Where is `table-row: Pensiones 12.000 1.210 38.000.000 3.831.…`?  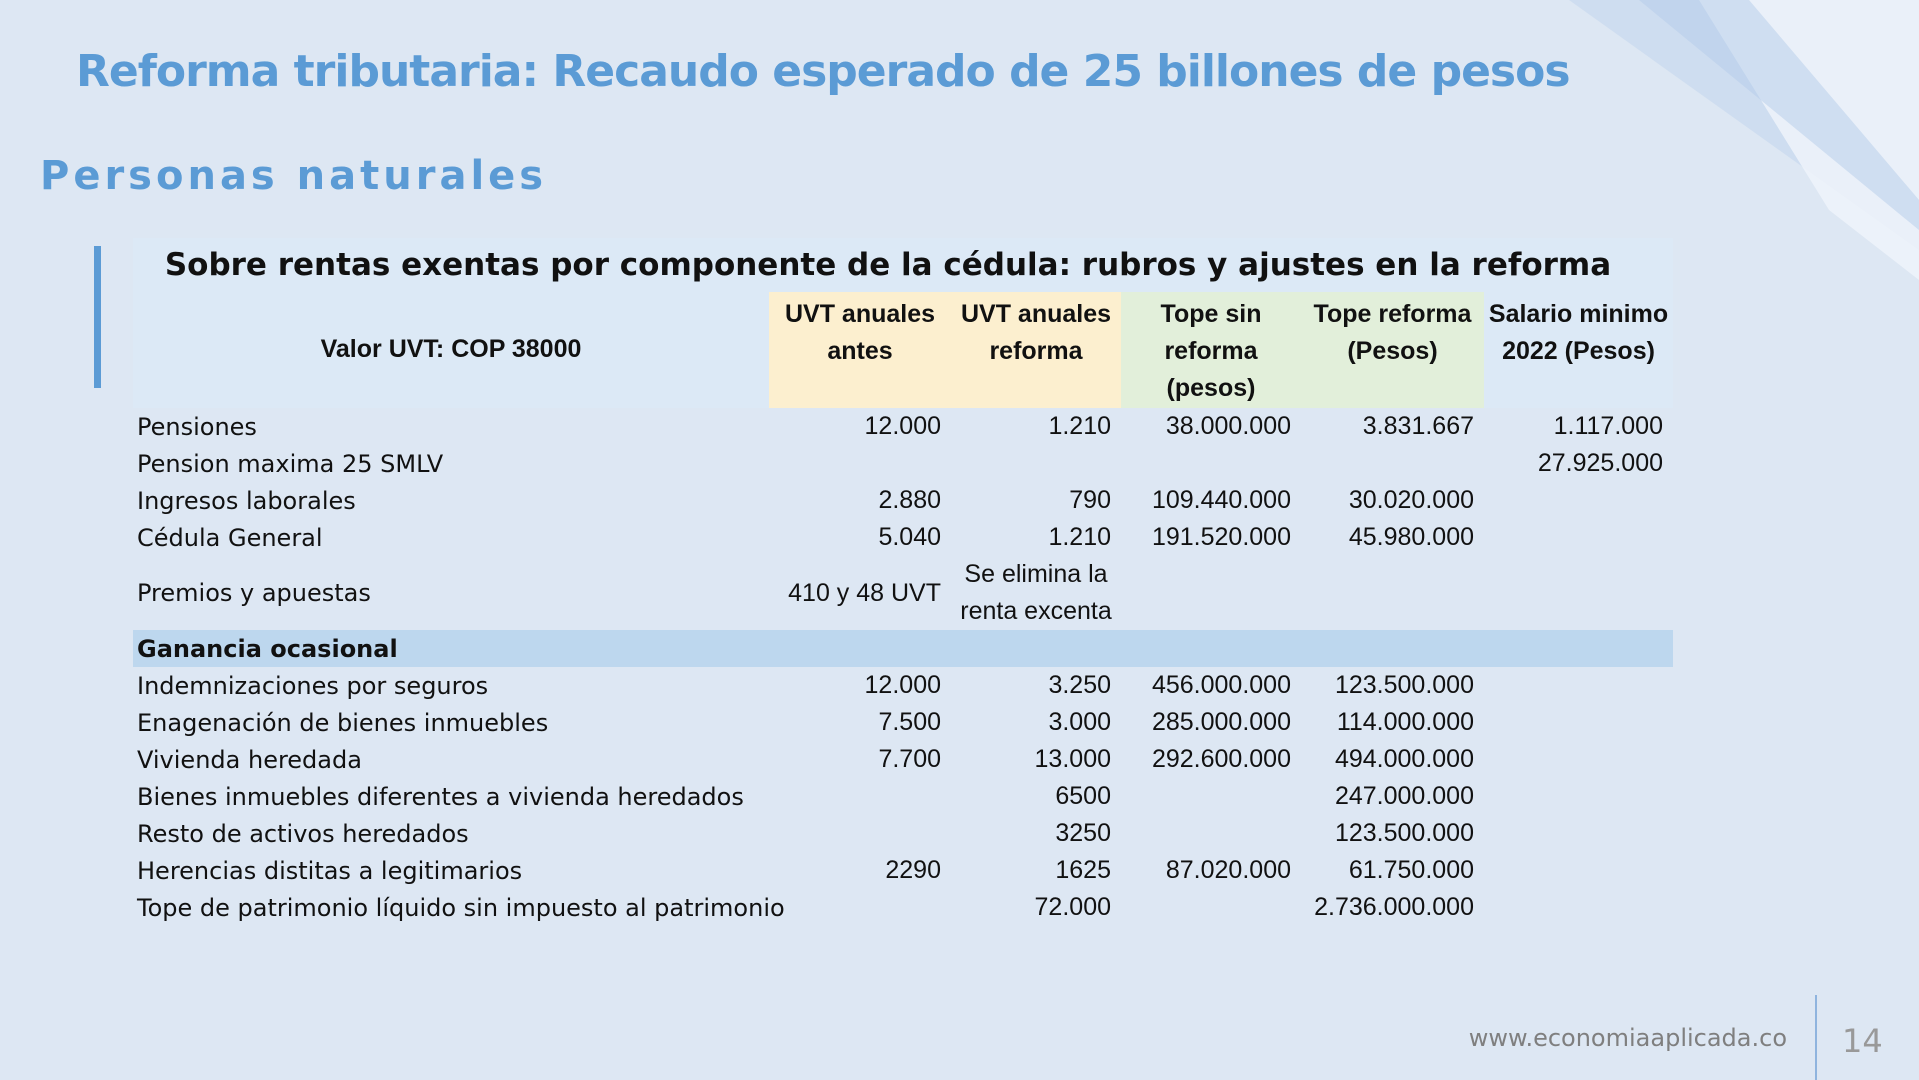
table-row: Pensiones 12.000 1.210 38.000.000 3.831.… is located at coordinates (903, 426).